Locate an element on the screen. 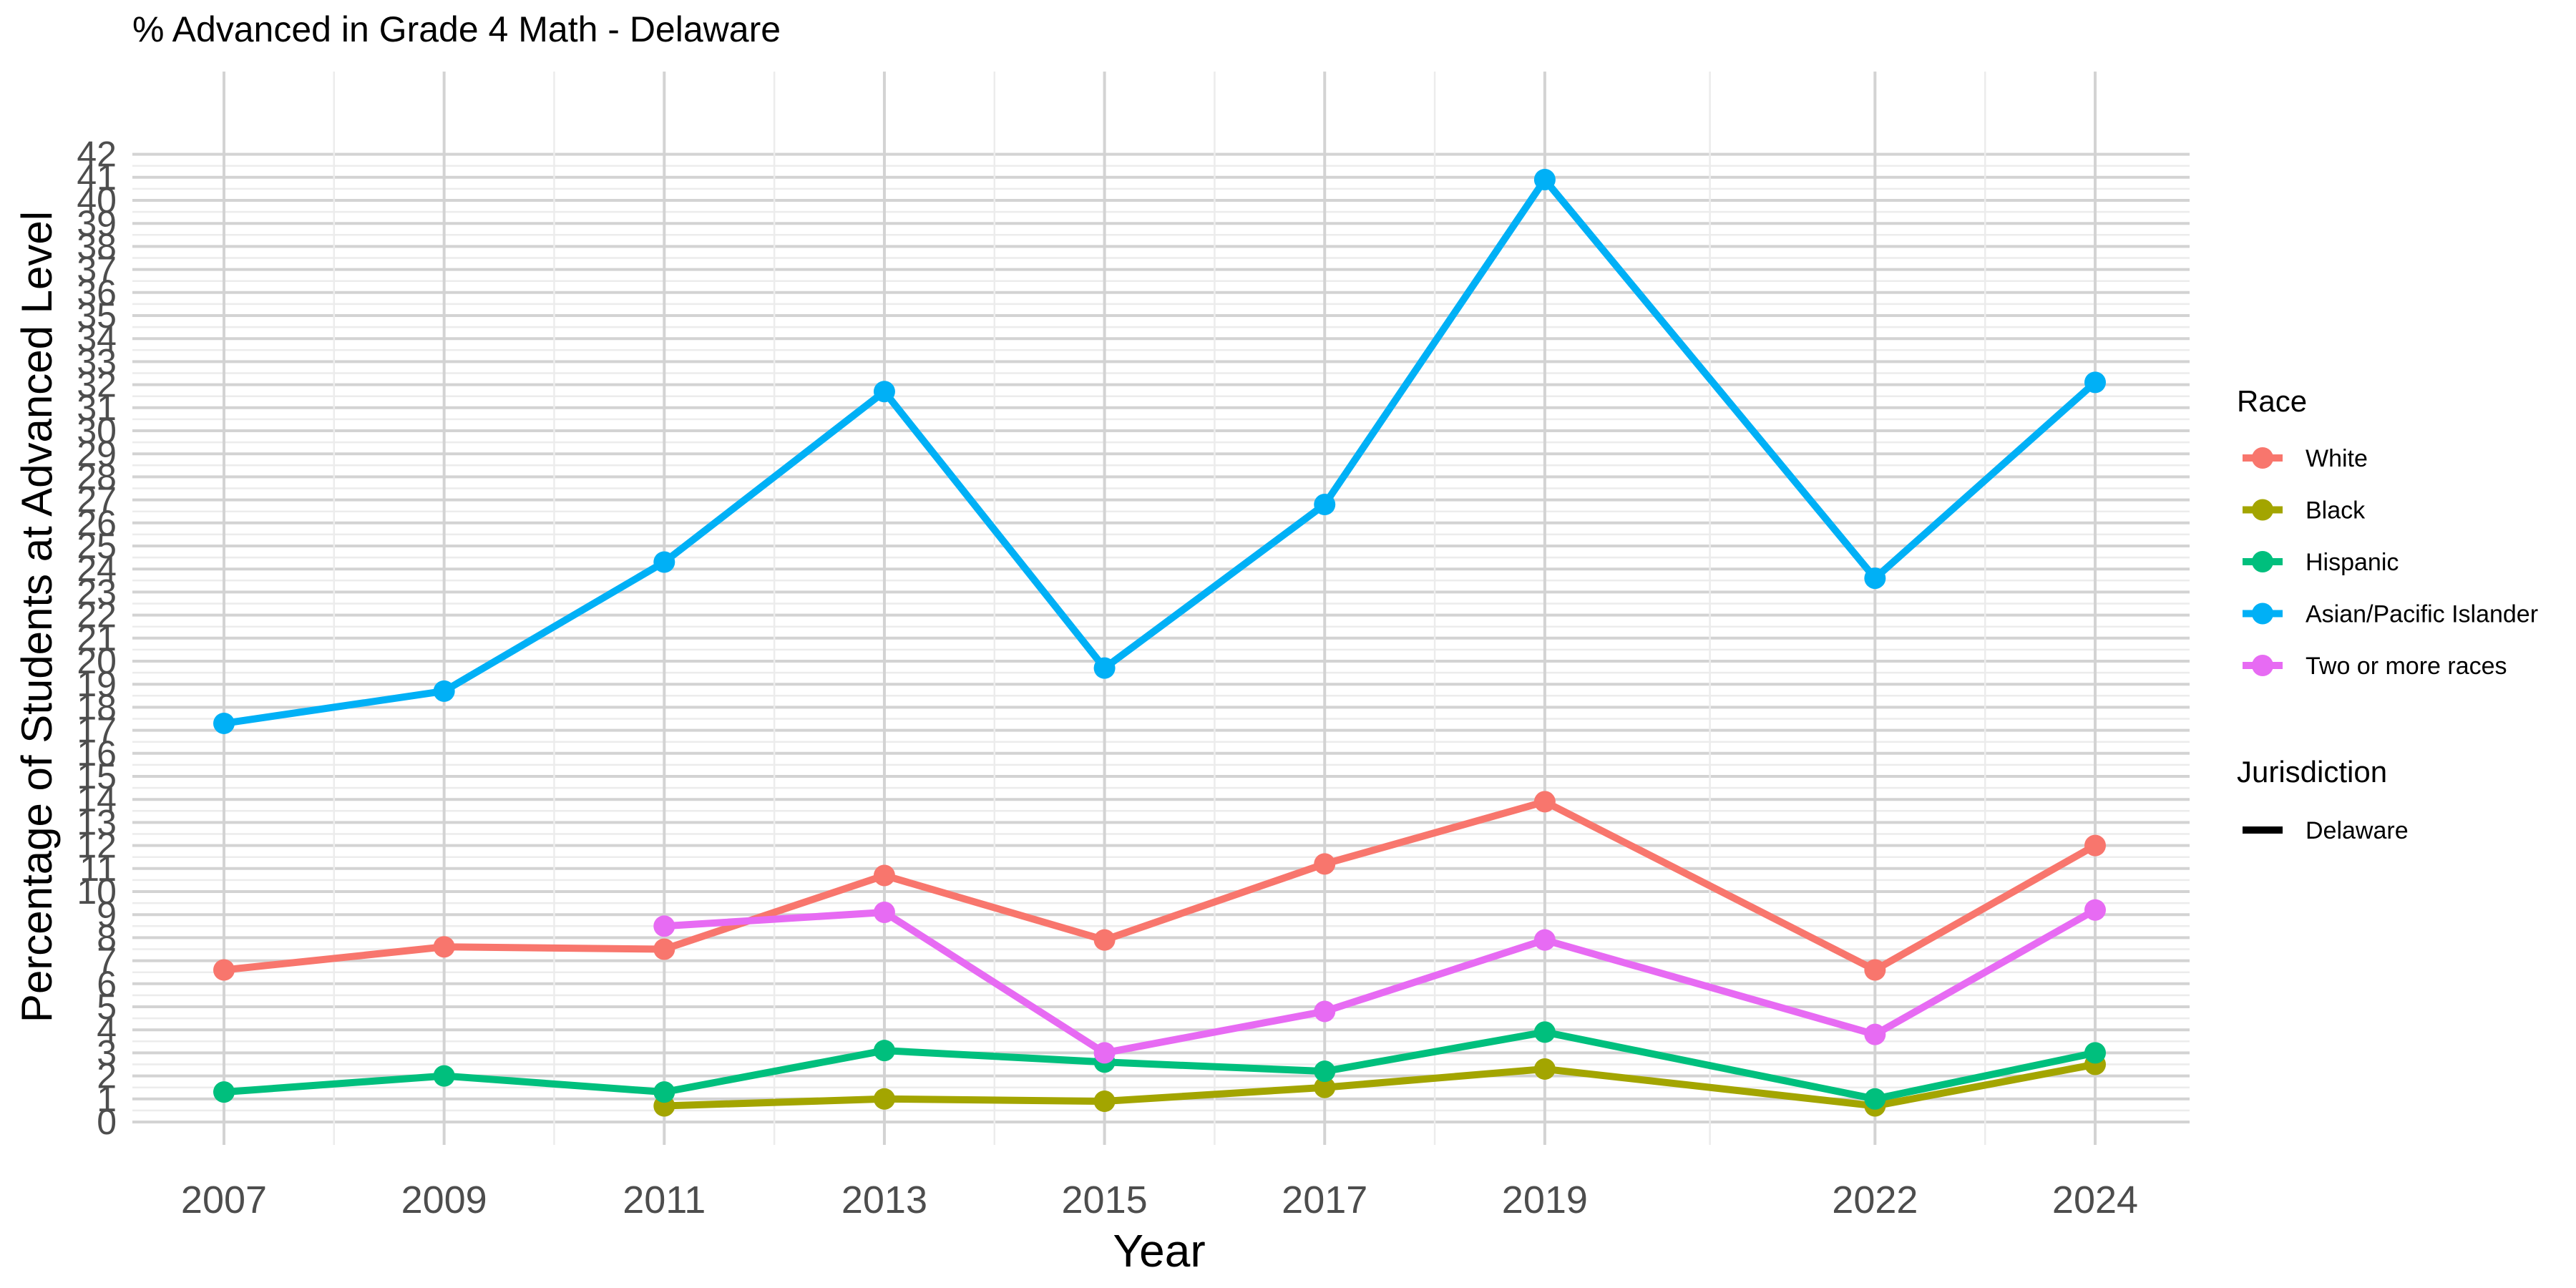 Image resolution: width=2576 pixels, height=1288 pixels. y-tick-label: 20 is located at coordinates (97, 661).